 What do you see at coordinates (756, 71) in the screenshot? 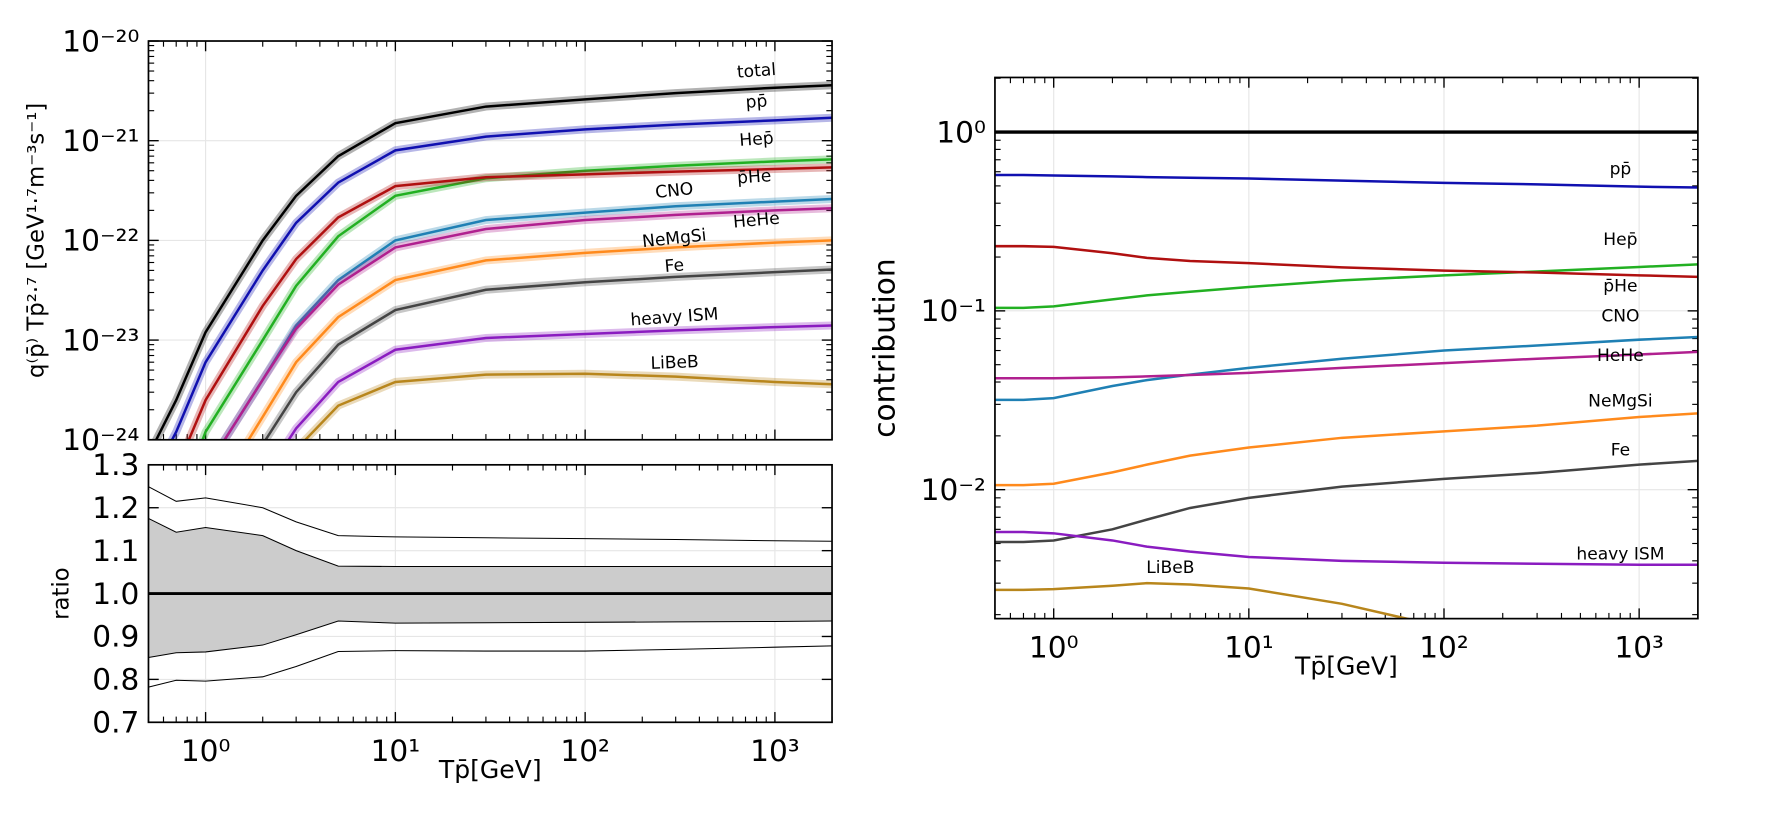
I see `series-label: total` at bounding box center [756, 71].